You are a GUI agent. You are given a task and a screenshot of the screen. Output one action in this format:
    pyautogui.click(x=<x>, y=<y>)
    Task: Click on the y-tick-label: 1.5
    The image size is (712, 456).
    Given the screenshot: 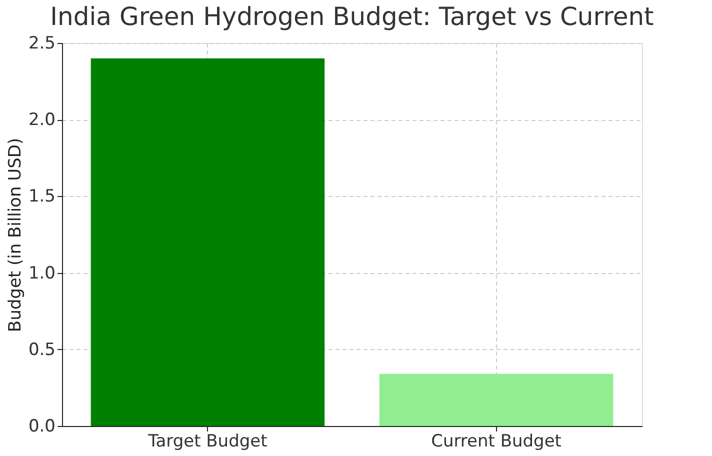 What is the action you would take?
    pyautogui.click(x=42, y=196)
    